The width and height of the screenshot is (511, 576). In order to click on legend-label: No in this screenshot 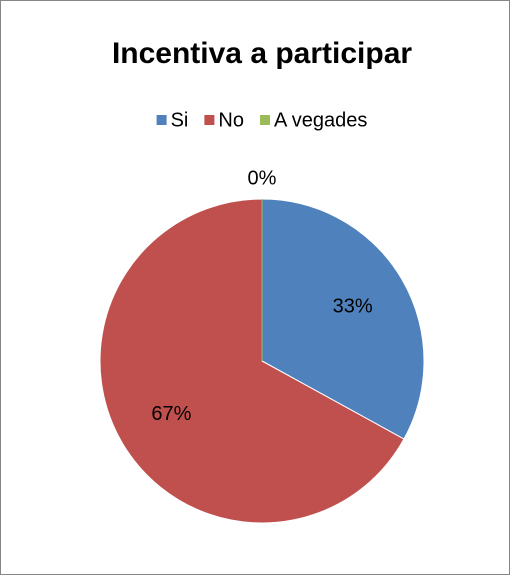, I will do `click(231, 120)`.